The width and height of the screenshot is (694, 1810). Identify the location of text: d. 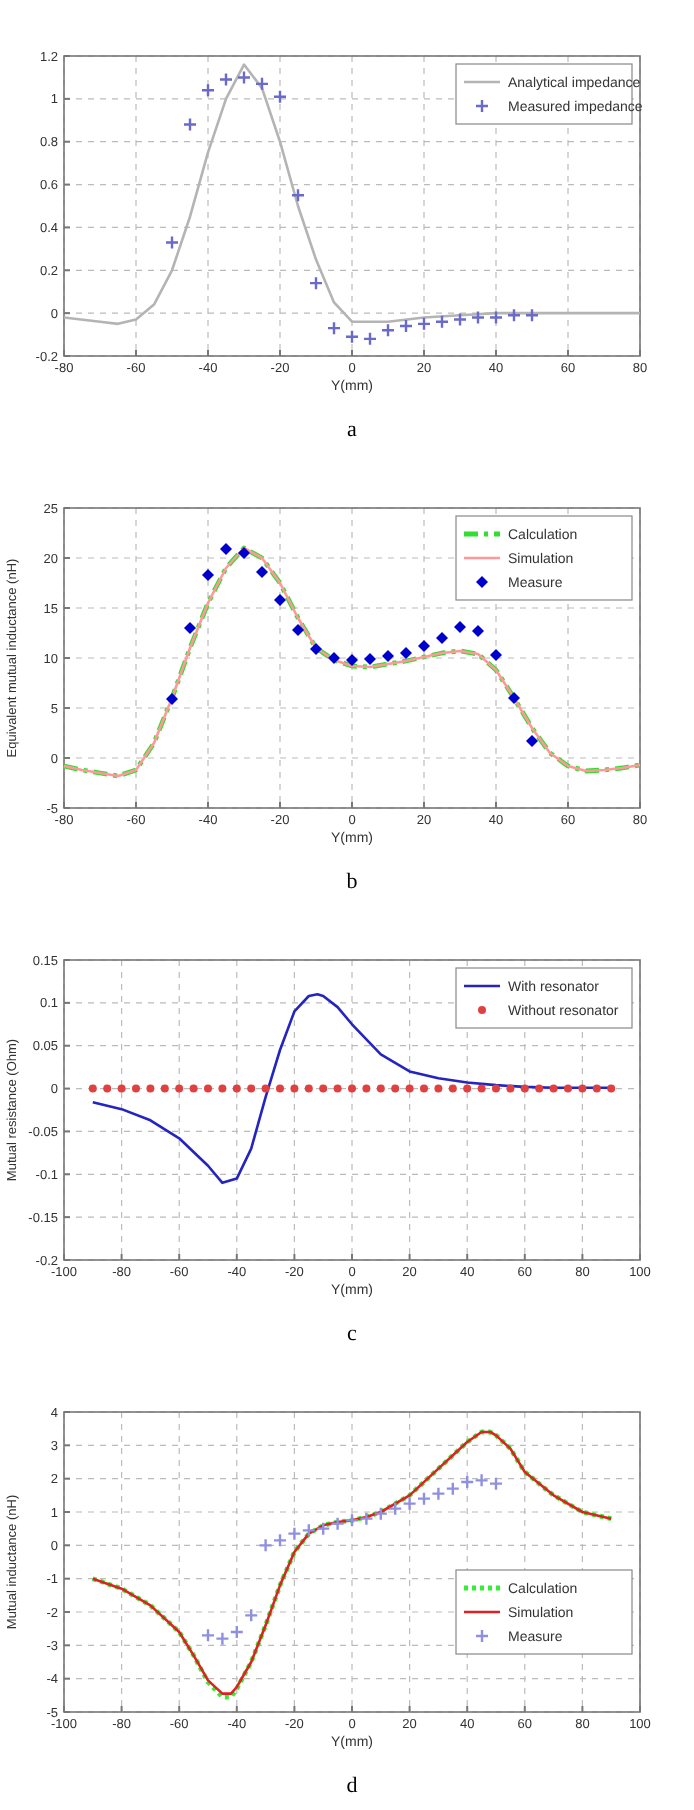
(352, 1786).